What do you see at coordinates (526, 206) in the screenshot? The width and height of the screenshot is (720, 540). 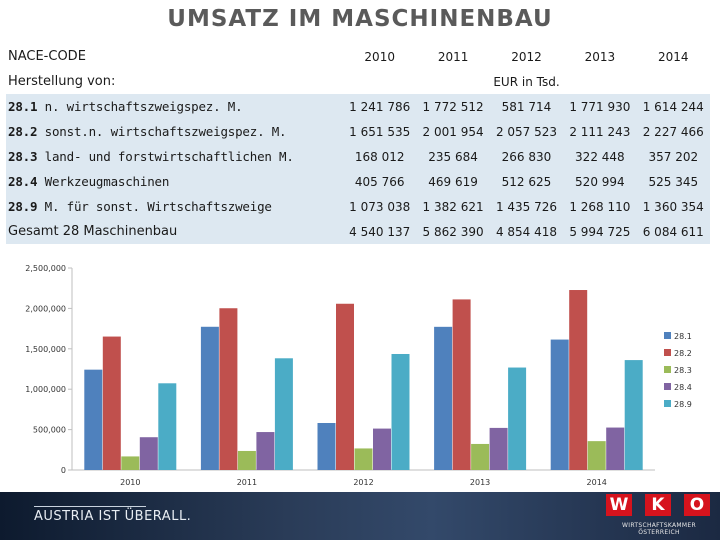 I see `table-cell: 1 435 726` at bounding box center [526, 206].